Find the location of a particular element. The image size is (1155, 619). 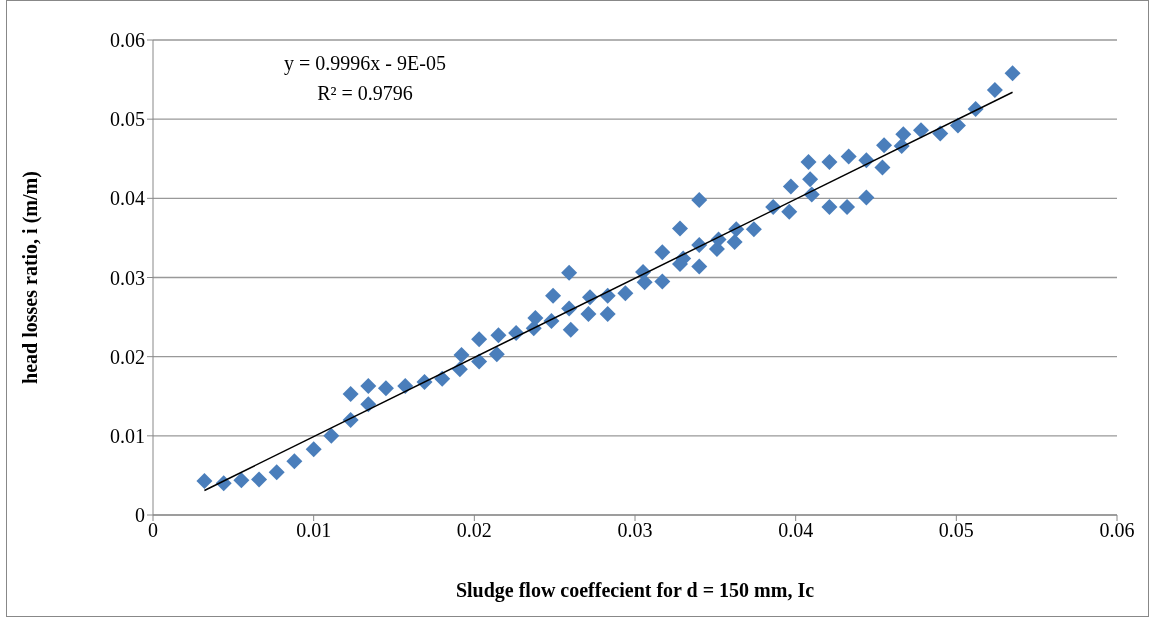

y-tick-label: 0.05 is located at coordinates (127, 119).